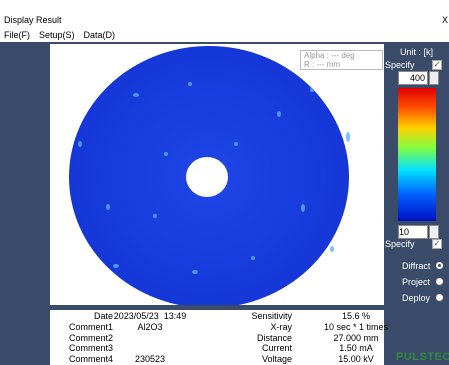 The width and height of the screenshot is (449, 365). What do you see at coordinates (416, 282) in the screenshot?
I see `mode-label: Project` at bounding box center [416, 282].